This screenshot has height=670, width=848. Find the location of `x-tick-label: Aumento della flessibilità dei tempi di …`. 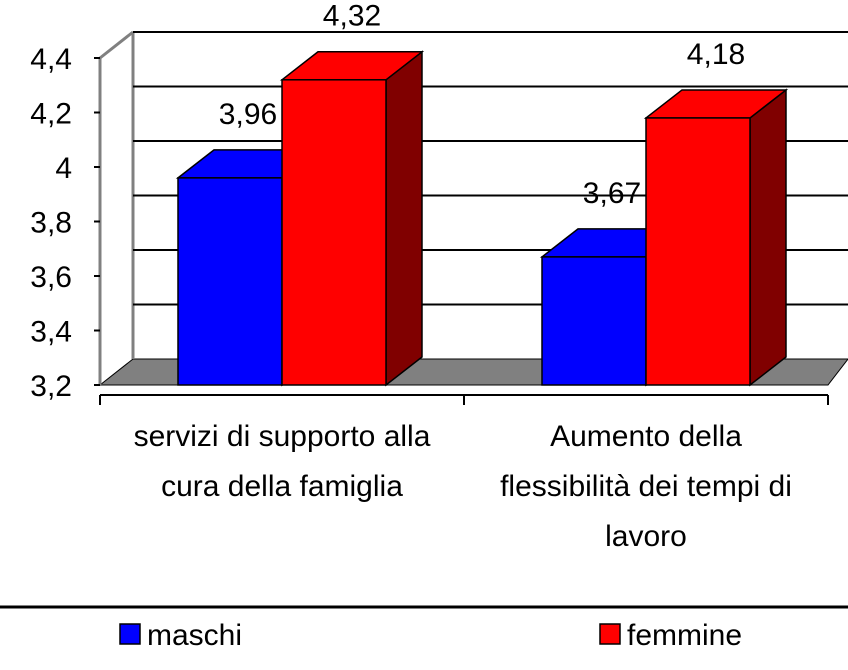

x-tick-label: Aumento della flessibilità dei tempi di … is located at coordinates (646, 486).